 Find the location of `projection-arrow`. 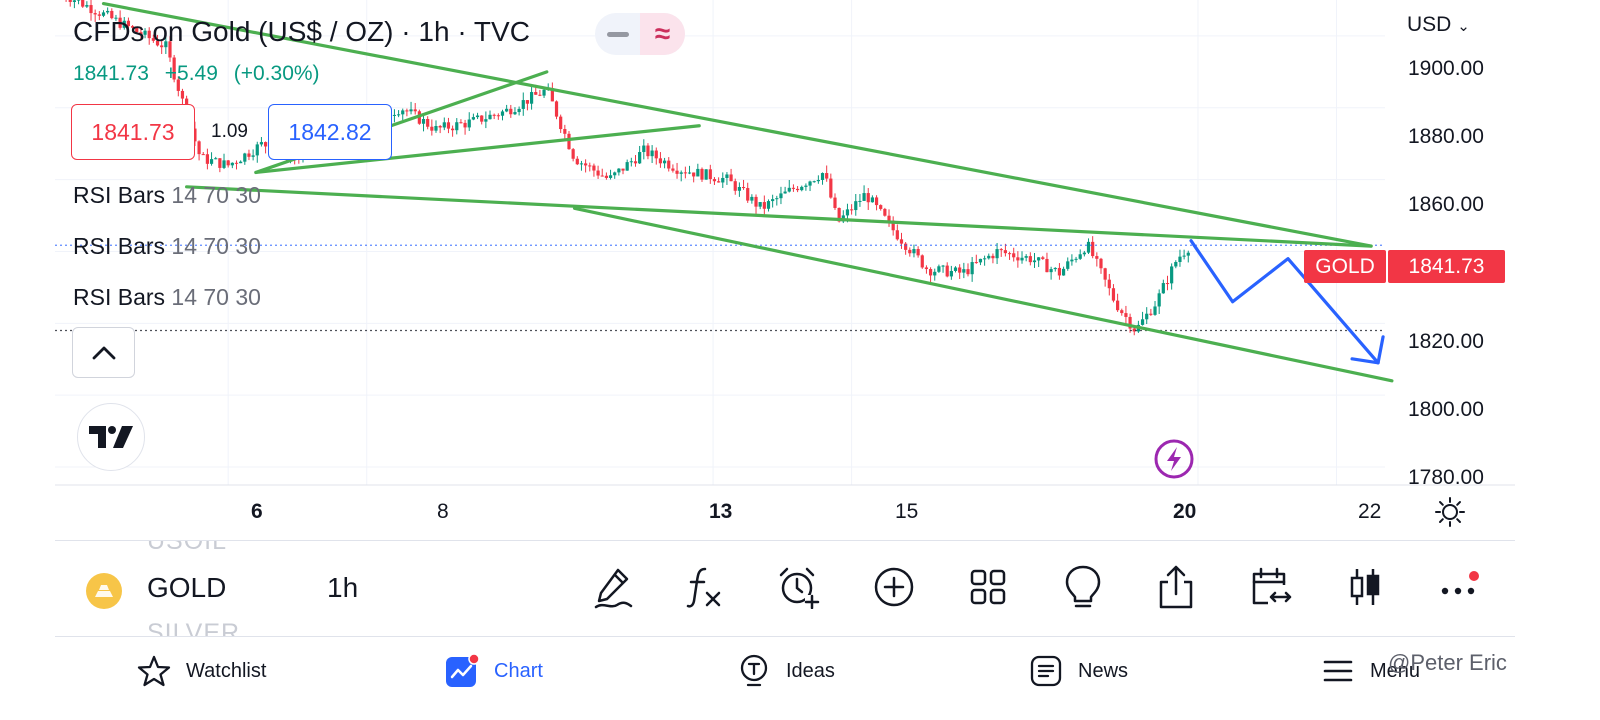

projection-arrow is located at coordinates (1284, 302).